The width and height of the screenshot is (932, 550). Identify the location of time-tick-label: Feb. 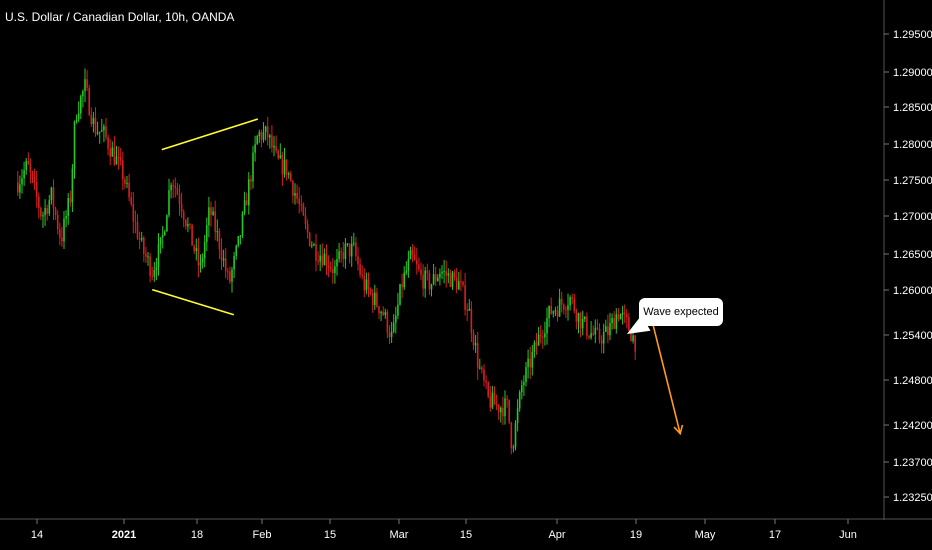
(262, 535).